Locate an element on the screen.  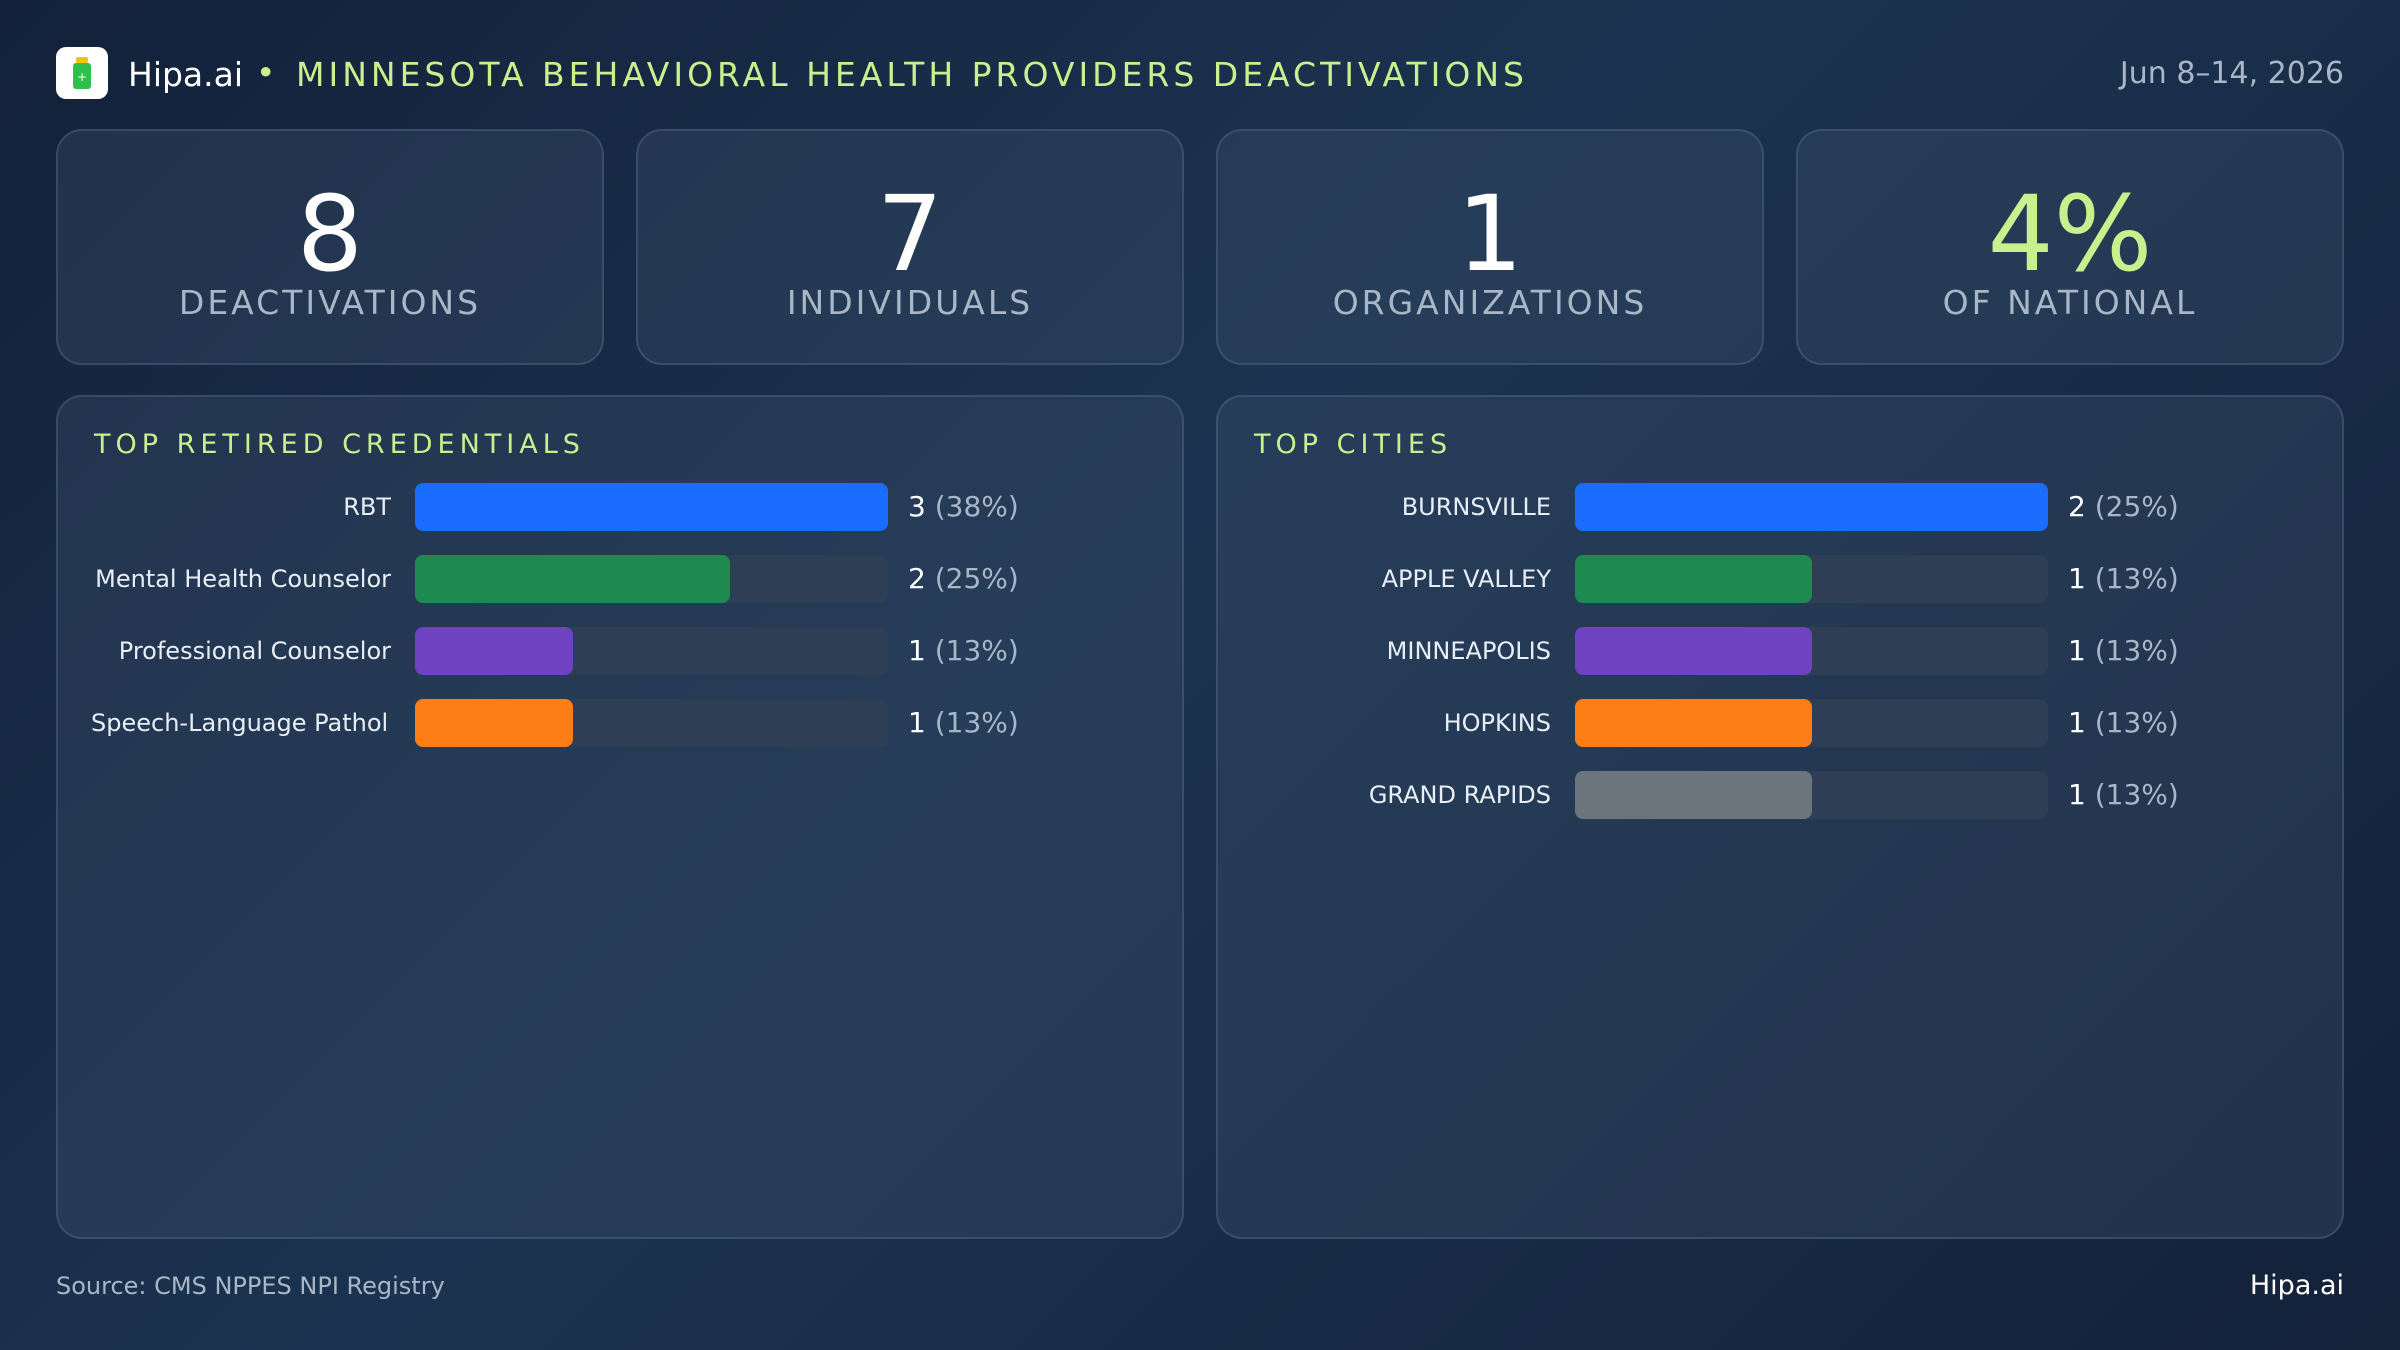
value-number: 3 is located at coordinates (917, 506).